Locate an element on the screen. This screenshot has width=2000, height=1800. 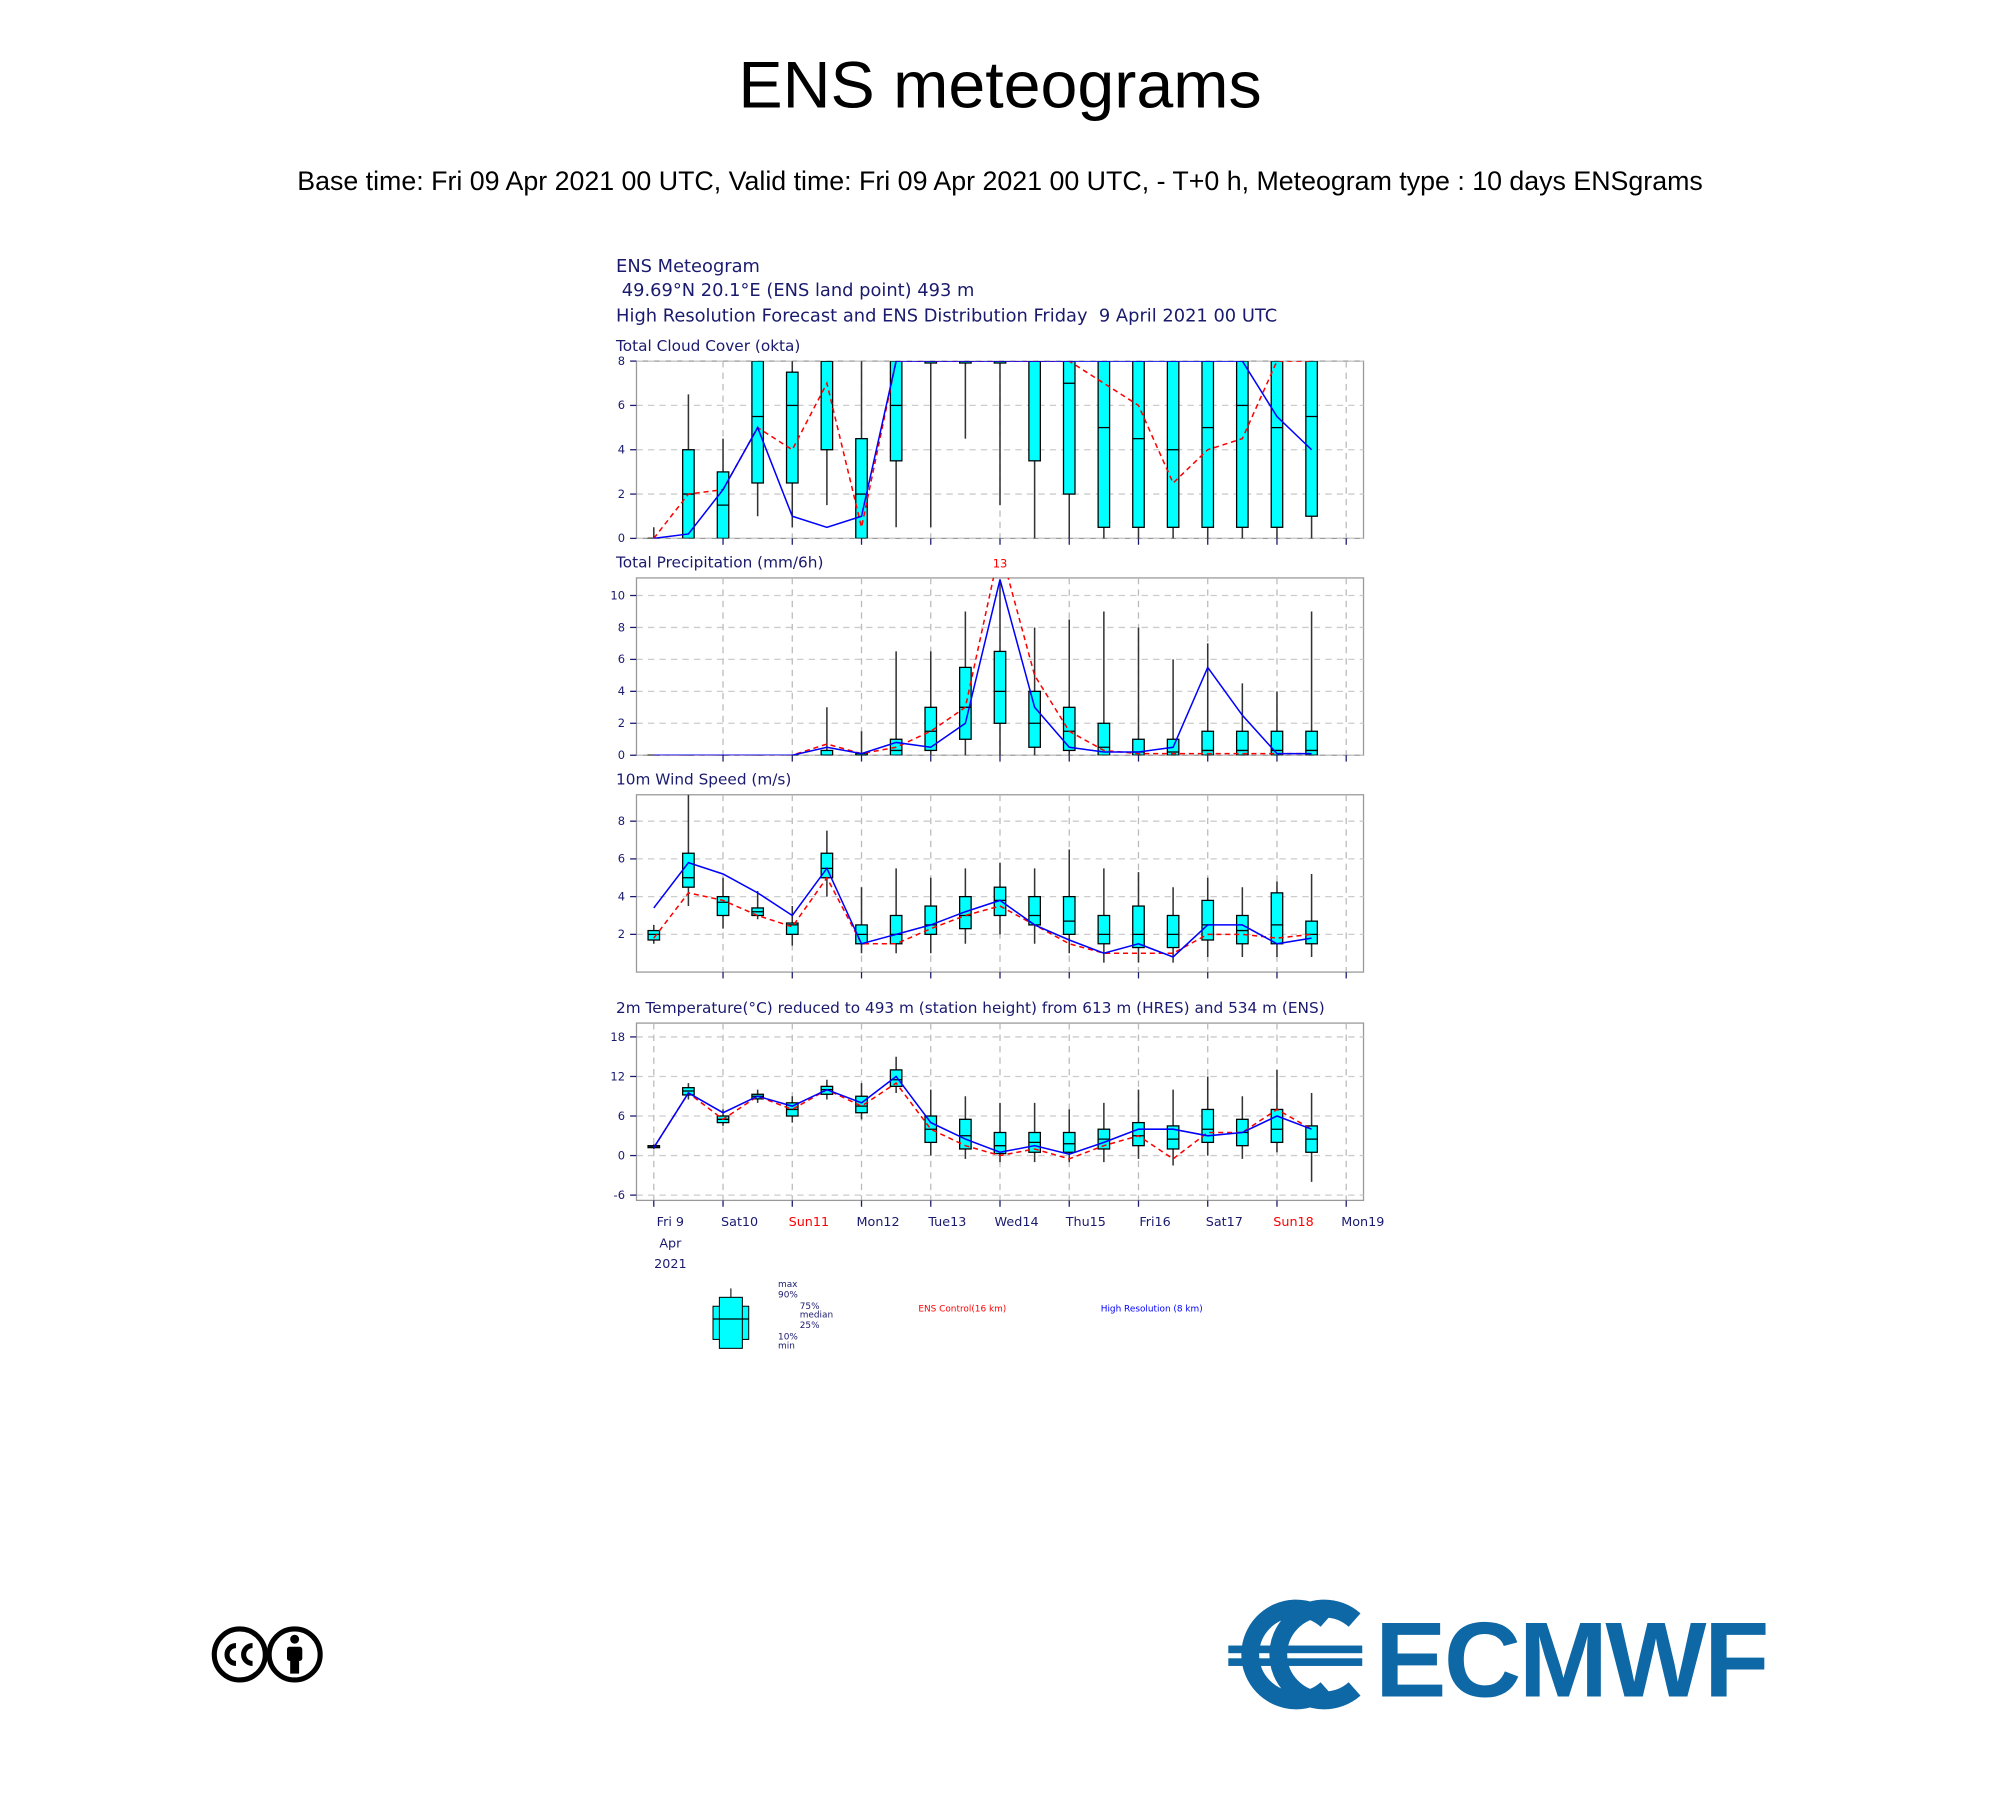
legend-stat: max is located at coordinates (787, 1285).